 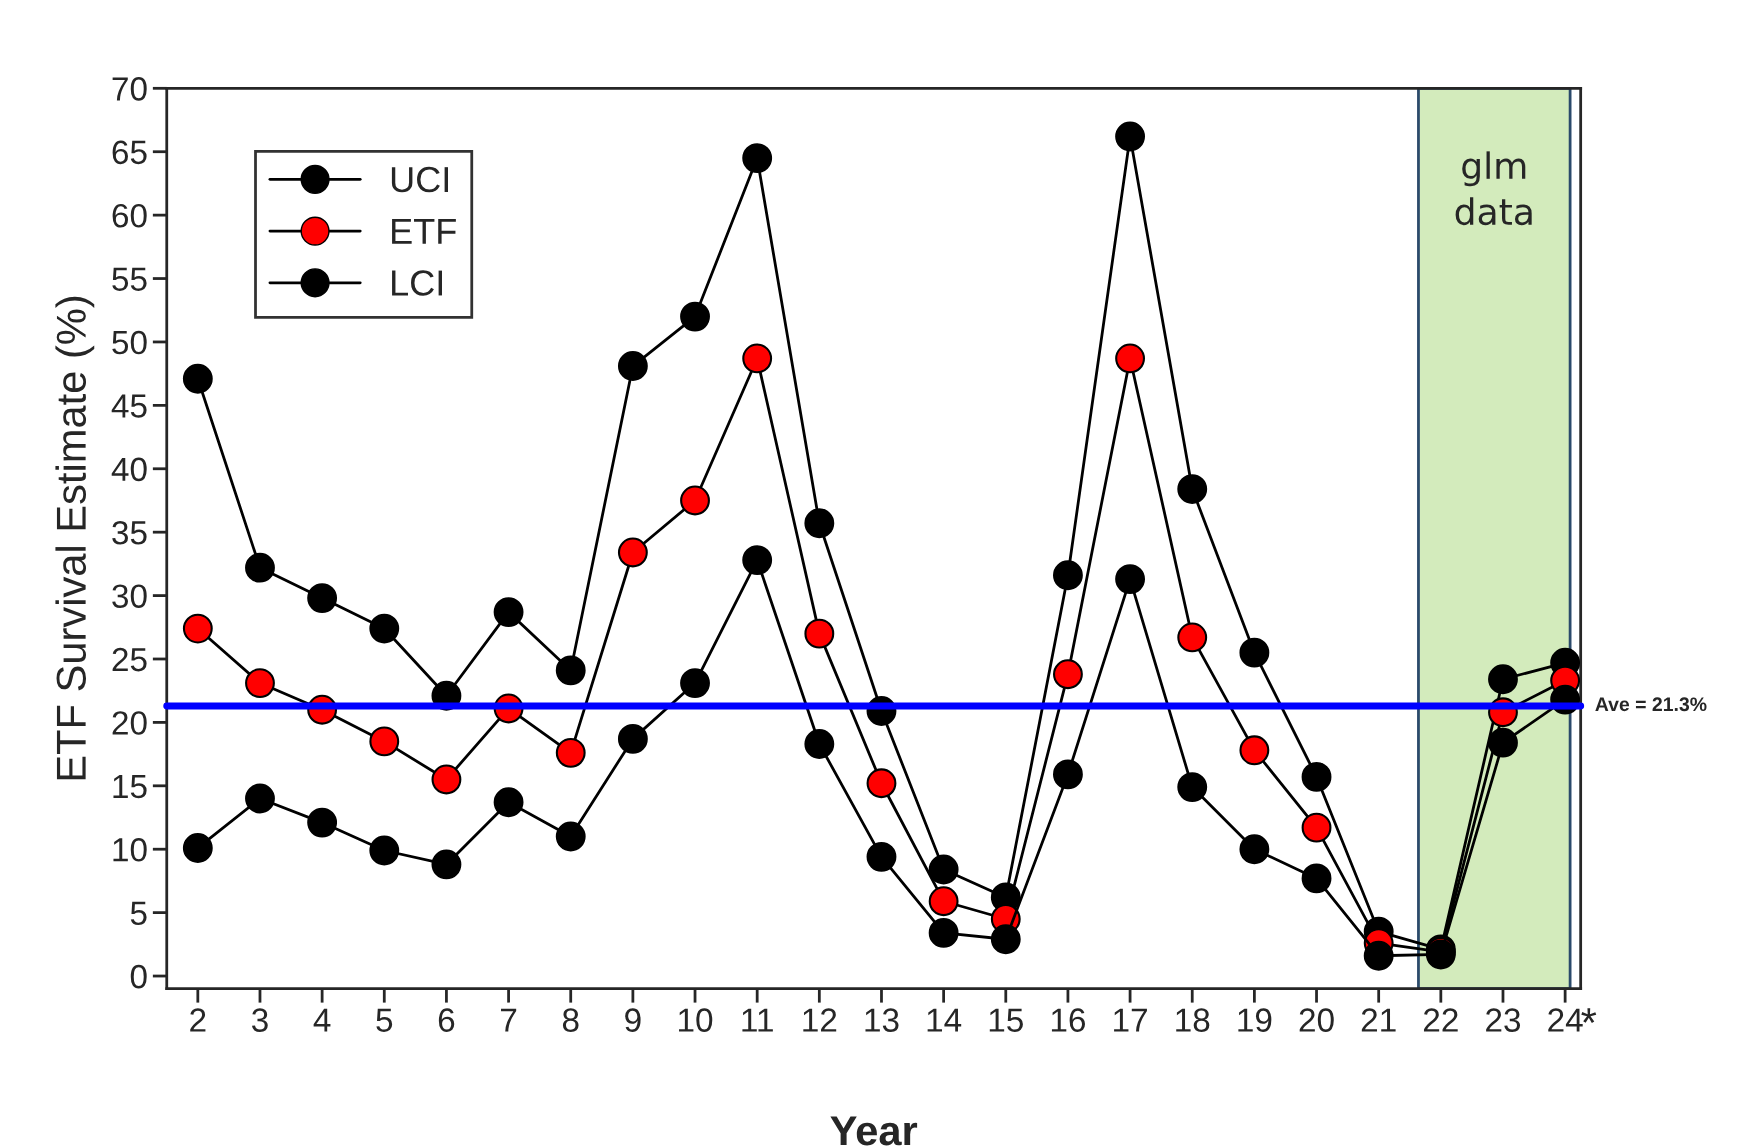 I want to click on y-tick-label: 50, so click(x=129, y=342).